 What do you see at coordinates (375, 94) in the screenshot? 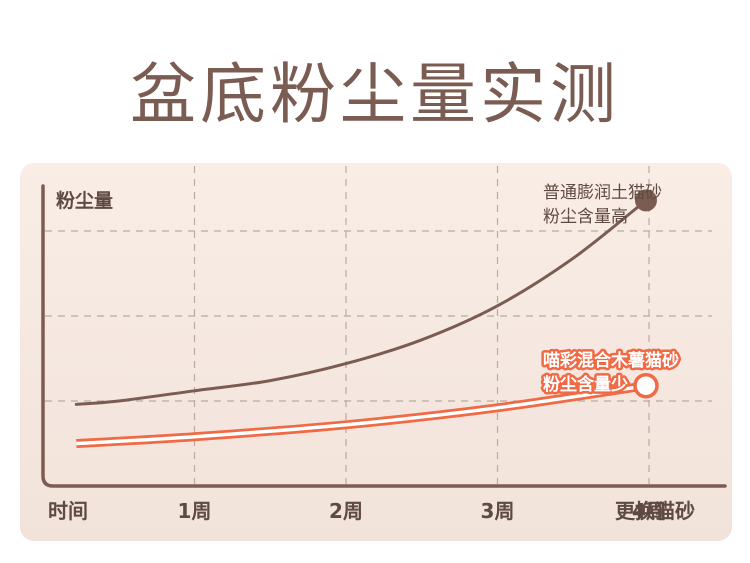
I see `page-title: 盆底粉尘量实测` at bounding box center [375, 94].